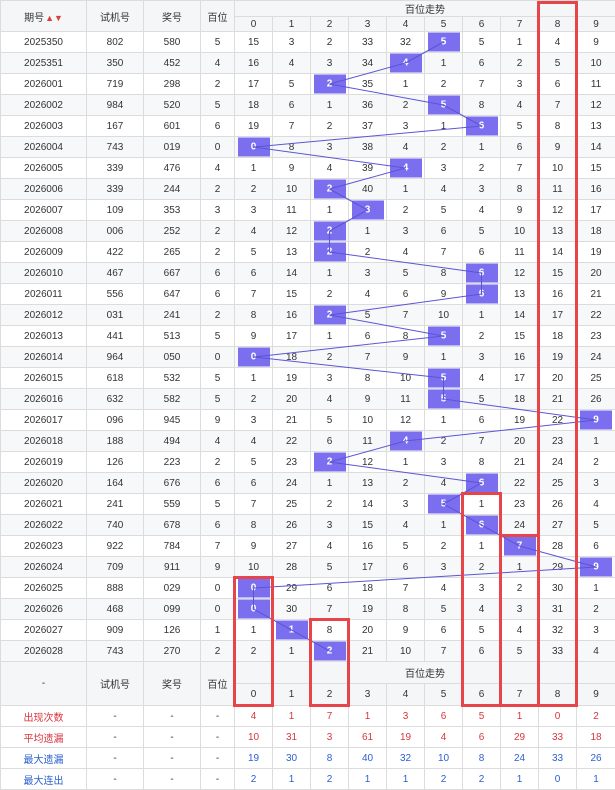 Image resolution: width=615 pixels, height=790 pixels. I want to click on miss-value: 12, so click(557, 210).